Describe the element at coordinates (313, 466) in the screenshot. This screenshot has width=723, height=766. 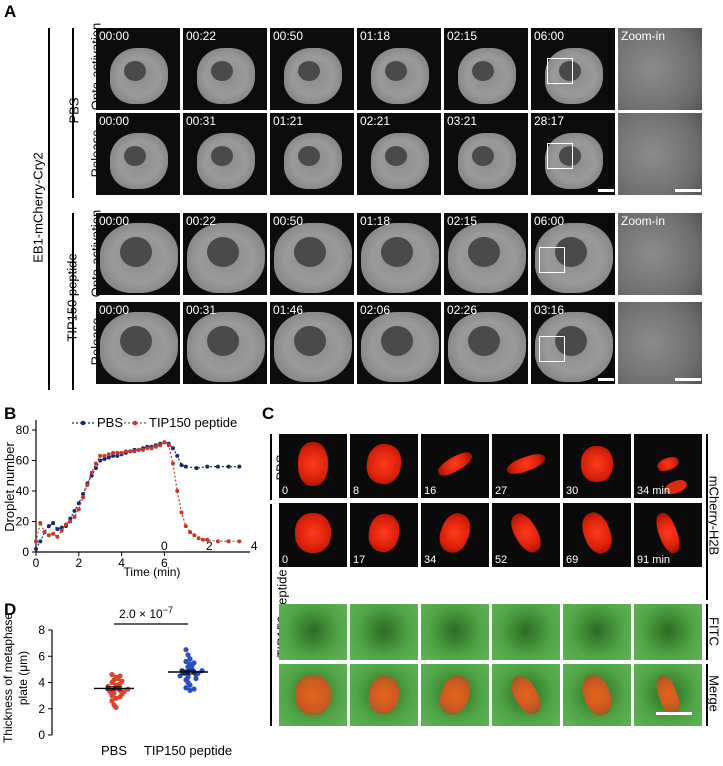
I see `mcherry-h2b-tile: 0` at that location.